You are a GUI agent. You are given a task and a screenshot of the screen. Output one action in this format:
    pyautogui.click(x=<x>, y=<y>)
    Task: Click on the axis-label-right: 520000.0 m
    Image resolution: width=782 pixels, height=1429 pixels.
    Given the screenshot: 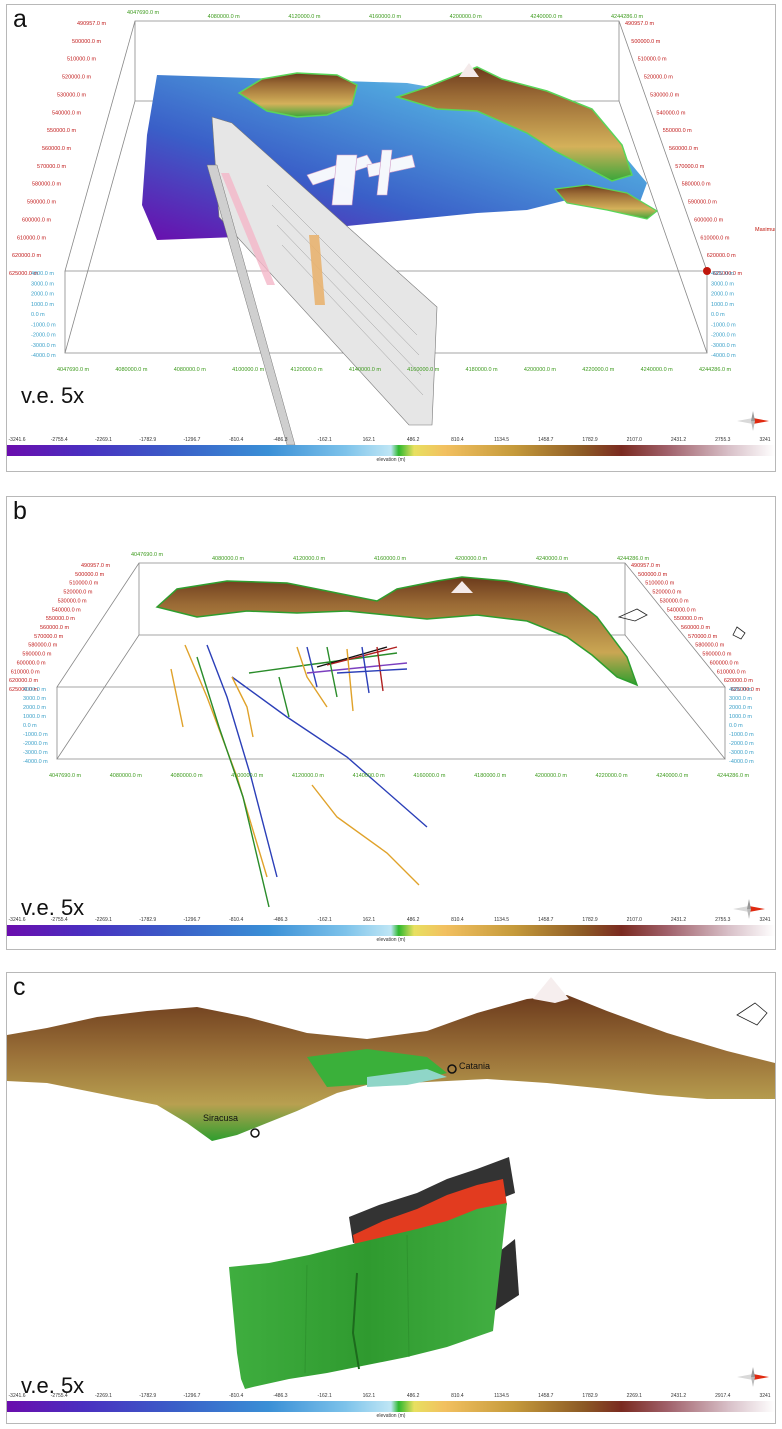 What is the action you would take?
    pyautogui.click(x=666, y=593)
    